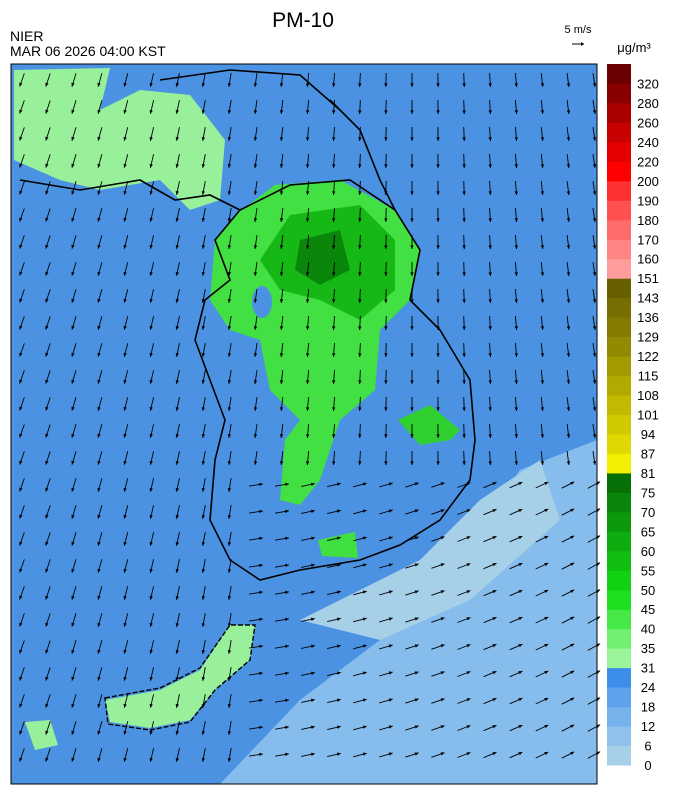 The image size is (673, 795). What do you see at coordinates (648, 648) in the screenshot?
I see `colorbar-label: 35` at bounding box center [648, 648].